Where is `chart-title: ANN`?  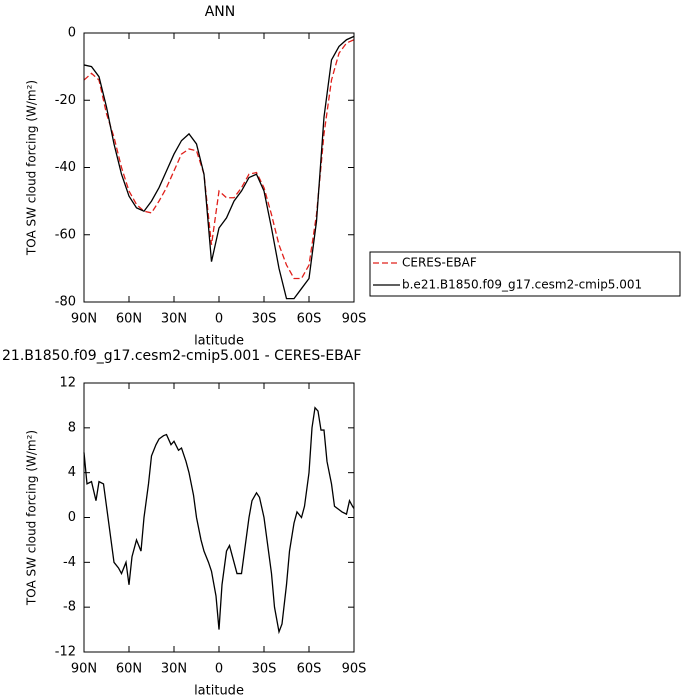
chart-title: ANN is located at coordinates (220, 12).